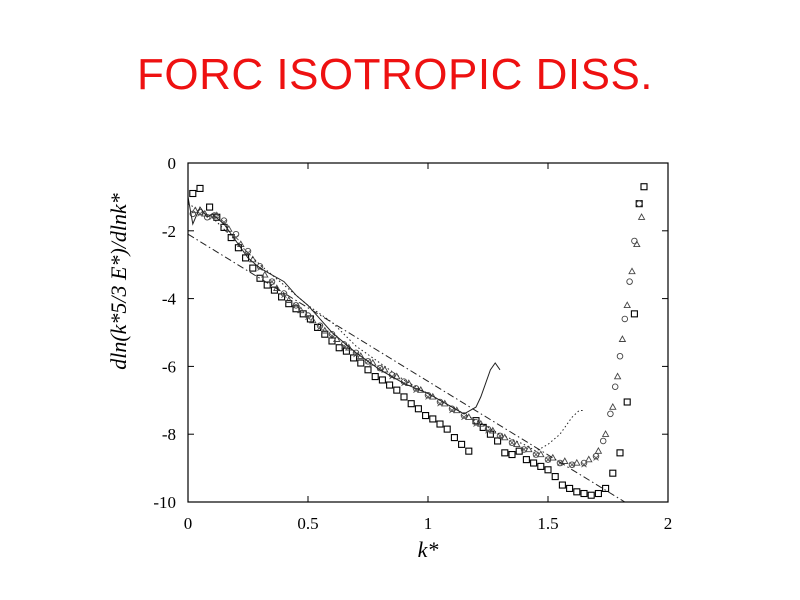  Describe the element at coordinates (118, 281) in the screenshot. I see `y-axis-label: dln(k*5/3 E*)/dlnk*` at that location.